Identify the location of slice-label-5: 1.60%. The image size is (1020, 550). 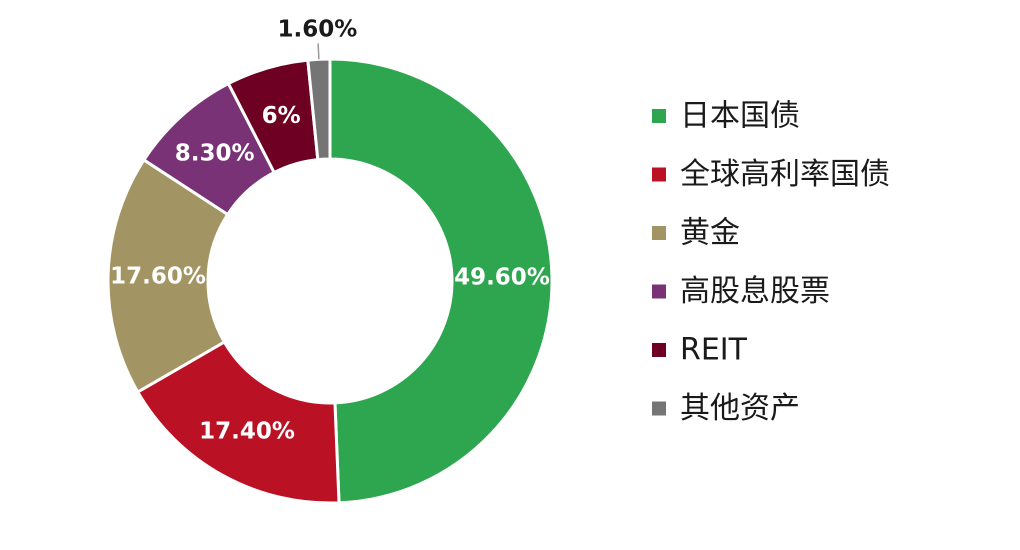
(318, 29).